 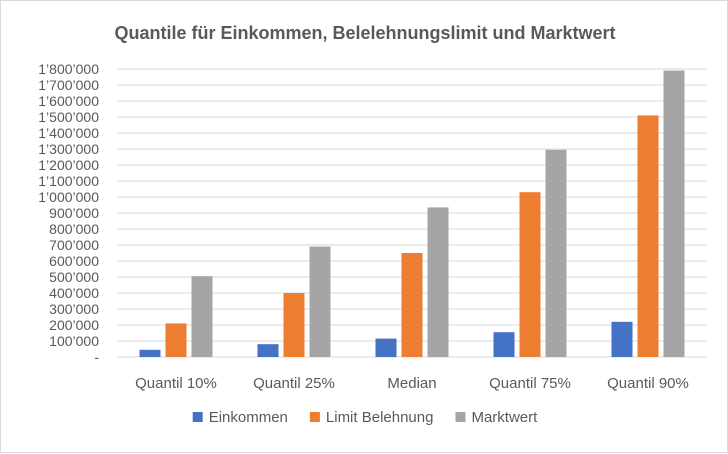 What do you see at coordinates (68, 181) in the screenshot?
I see `y-tick-label: 1’100’000` at bounding box center [68, 181].